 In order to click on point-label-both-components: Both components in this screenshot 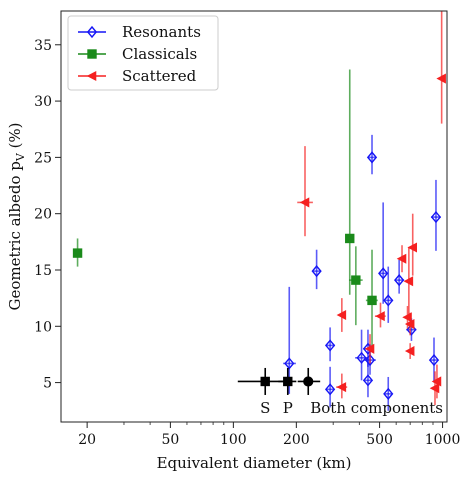, I will do `click(376, 408)`.